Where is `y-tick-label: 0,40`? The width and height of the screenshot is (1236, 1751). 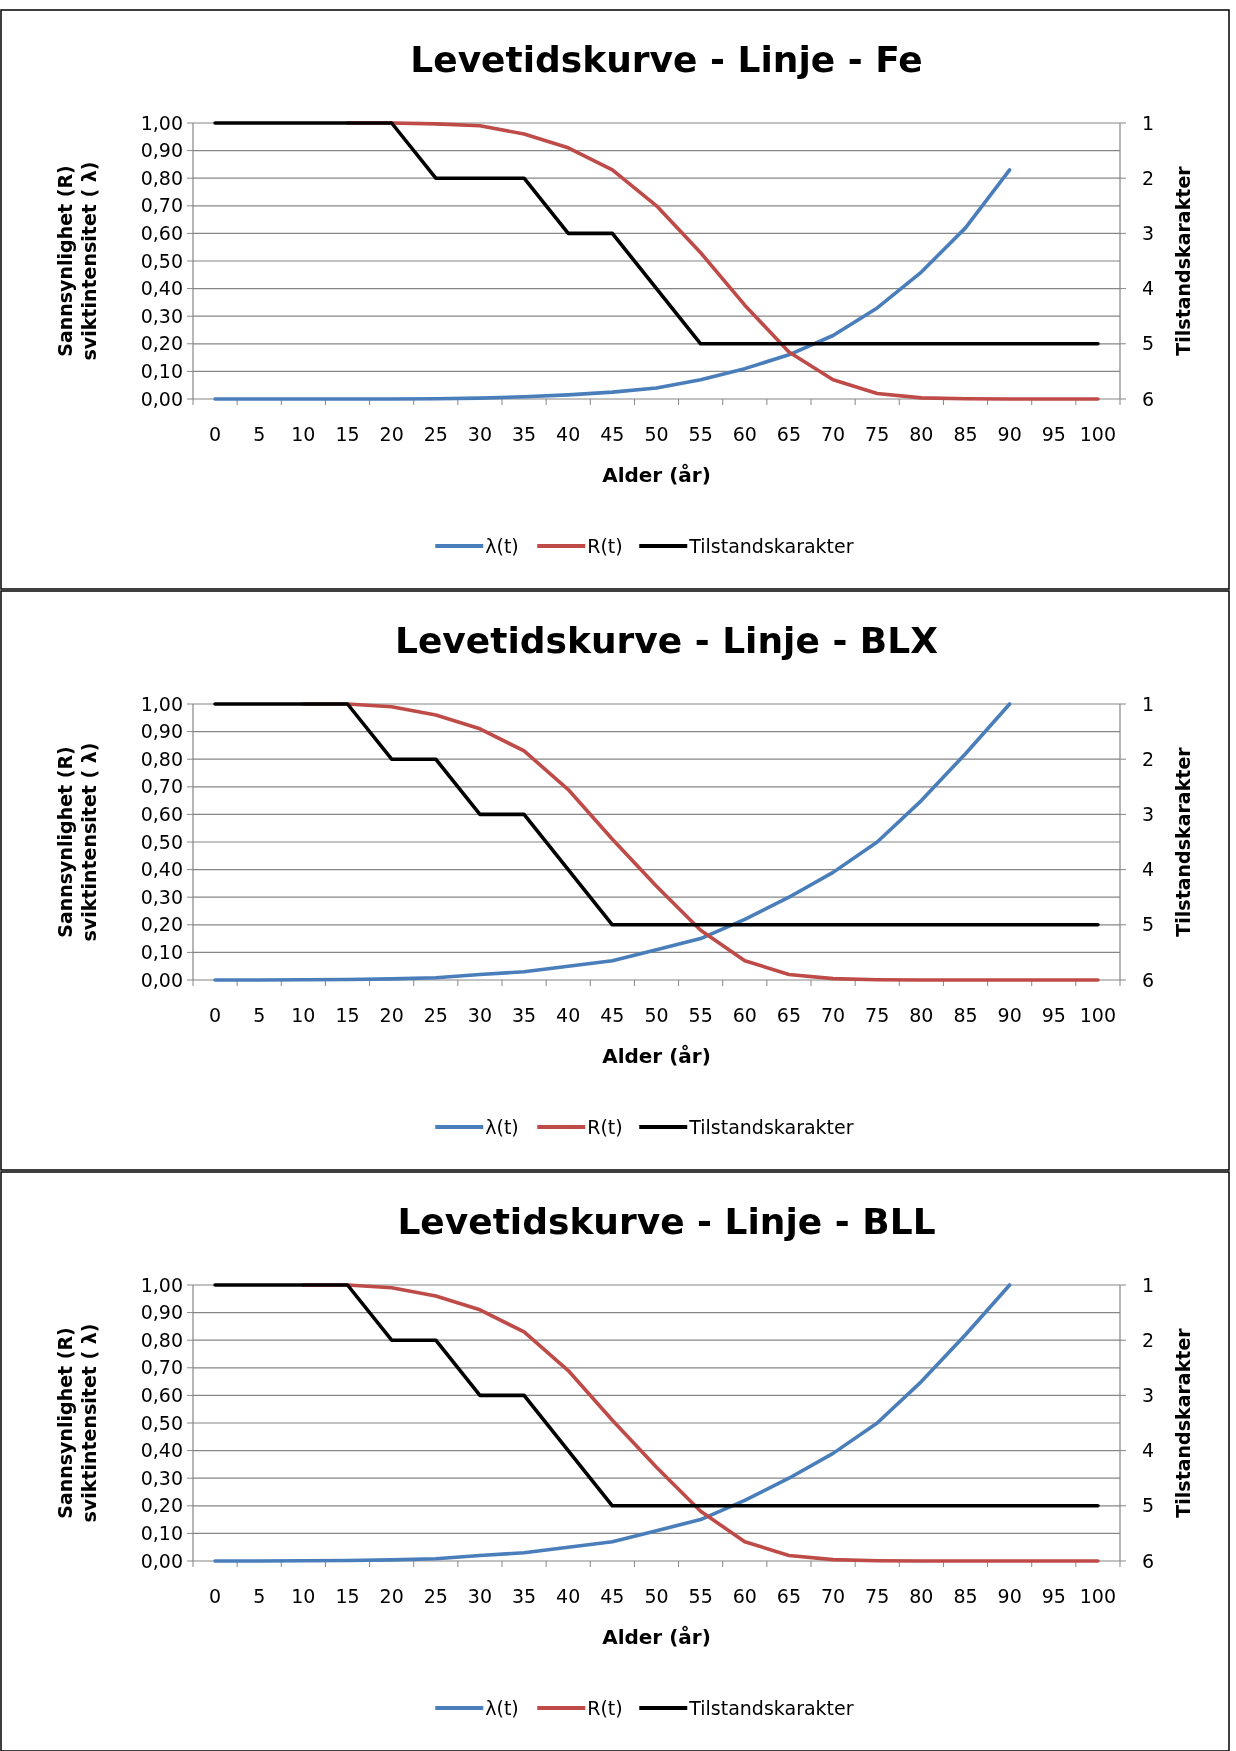
y-tick-label: 0,40 is located at coordinates (161, 1450).